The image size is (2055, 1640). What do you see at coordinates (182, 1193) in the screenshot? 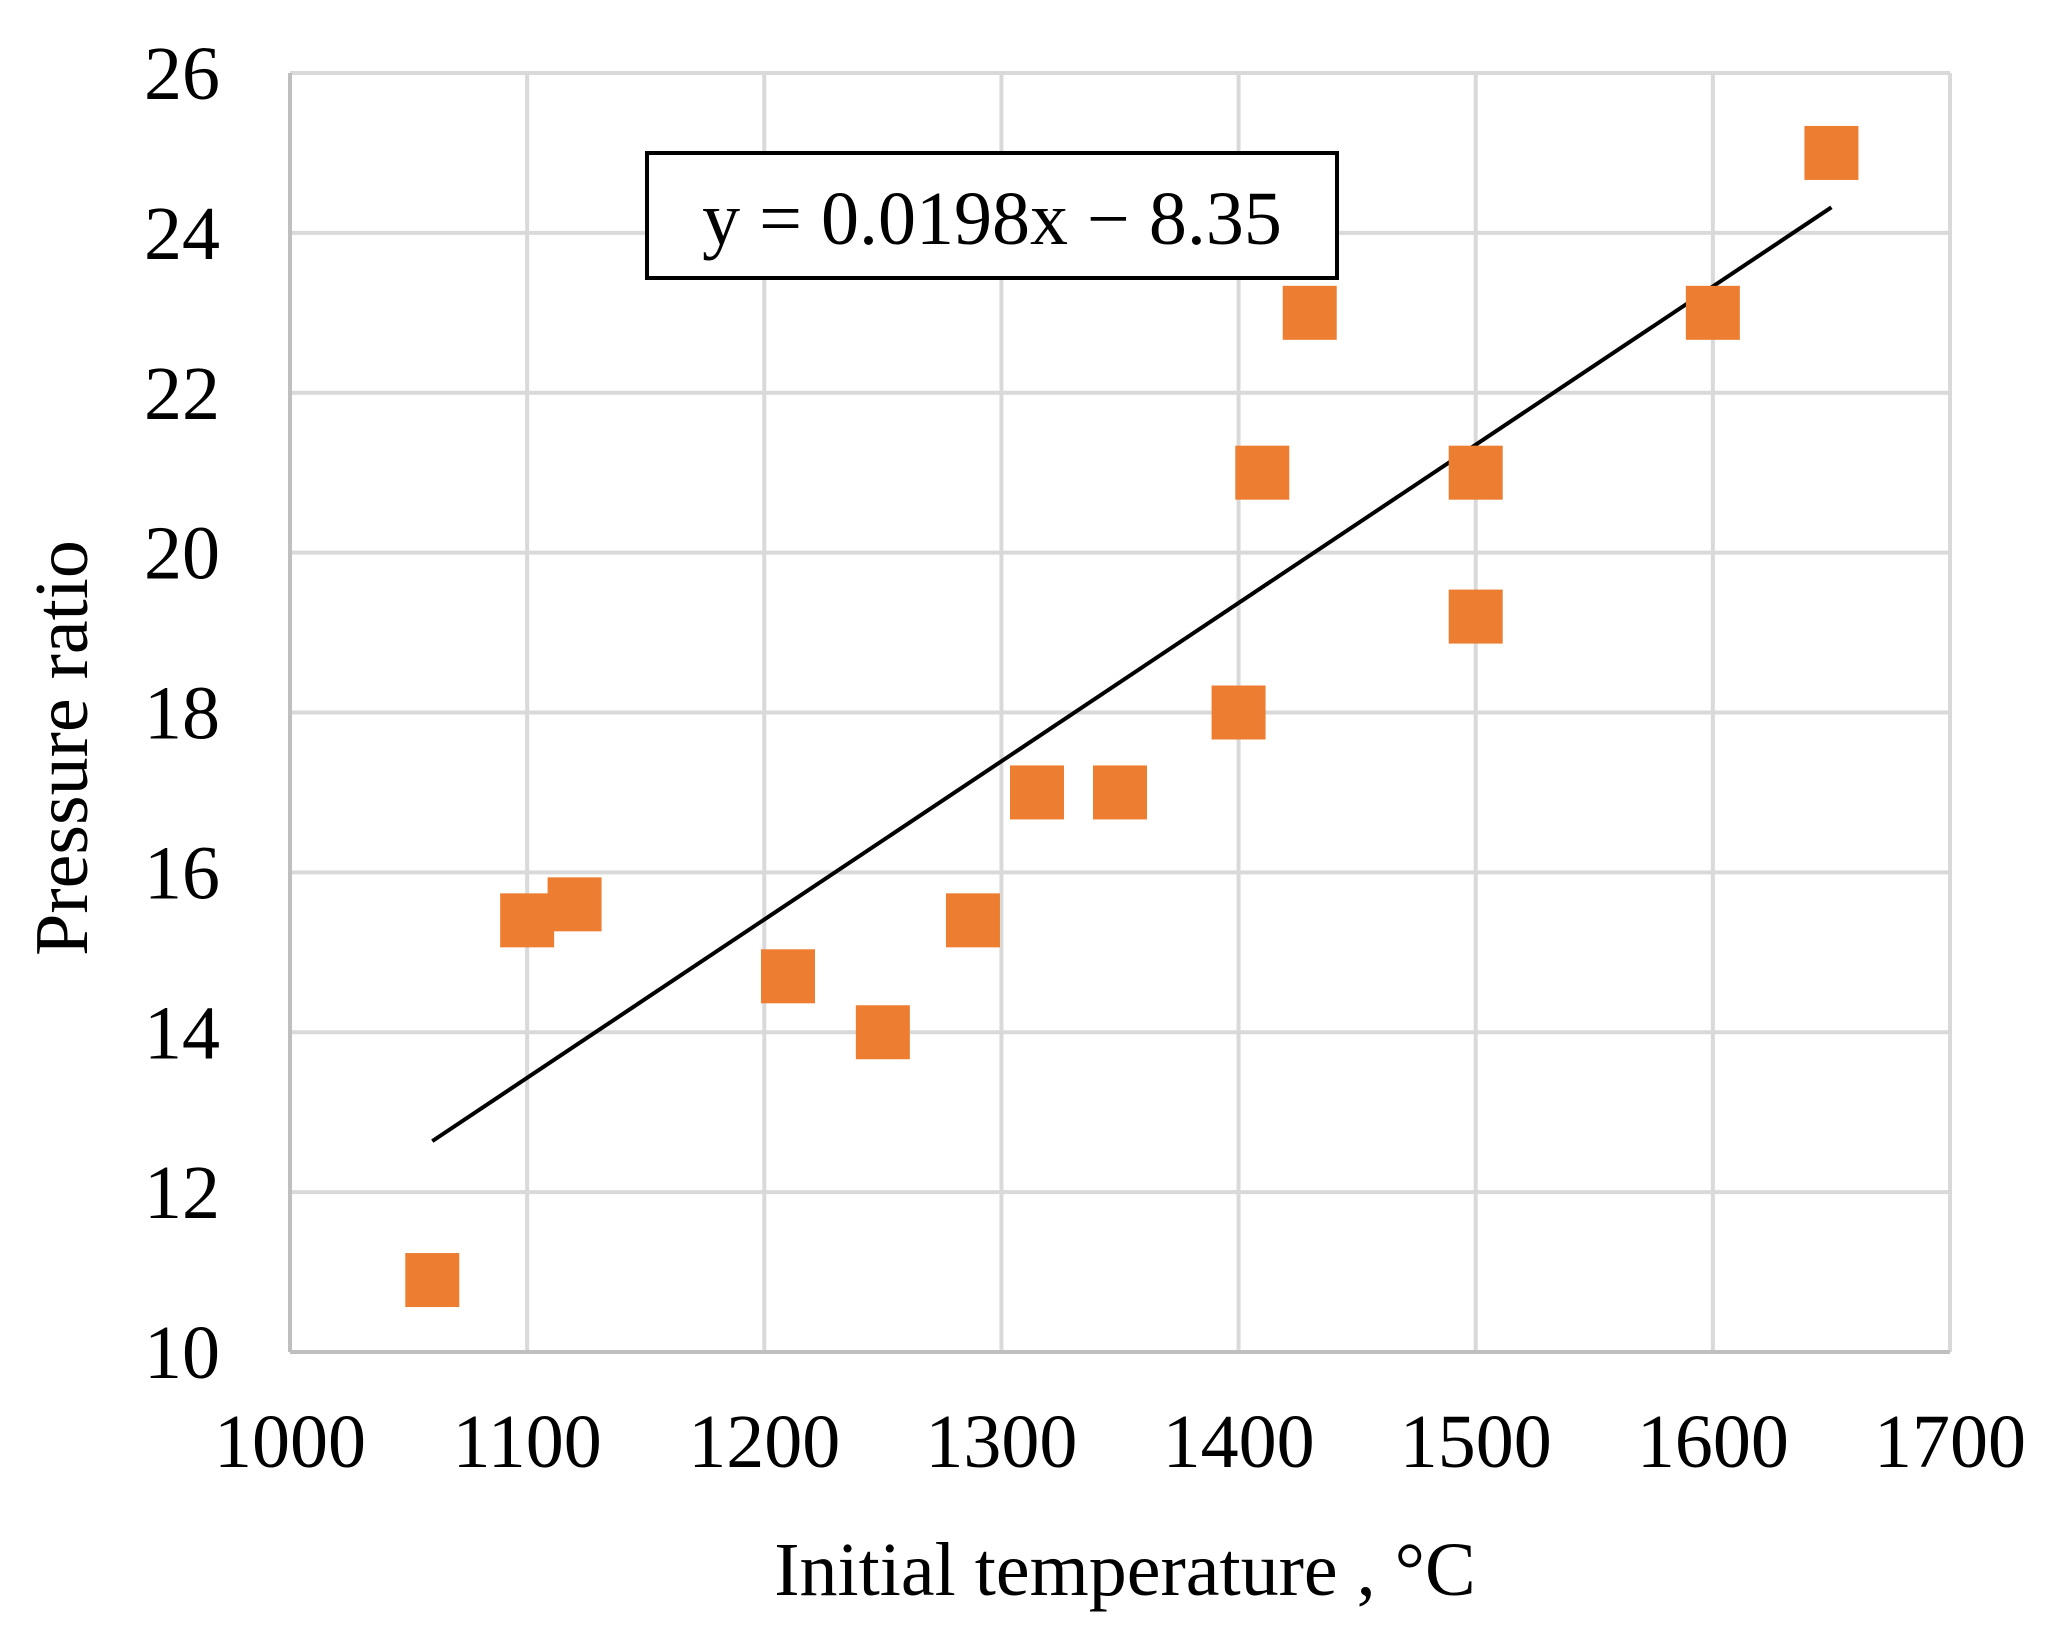
I see `y-tick-label: 12` at bounding box center [182, 1193].